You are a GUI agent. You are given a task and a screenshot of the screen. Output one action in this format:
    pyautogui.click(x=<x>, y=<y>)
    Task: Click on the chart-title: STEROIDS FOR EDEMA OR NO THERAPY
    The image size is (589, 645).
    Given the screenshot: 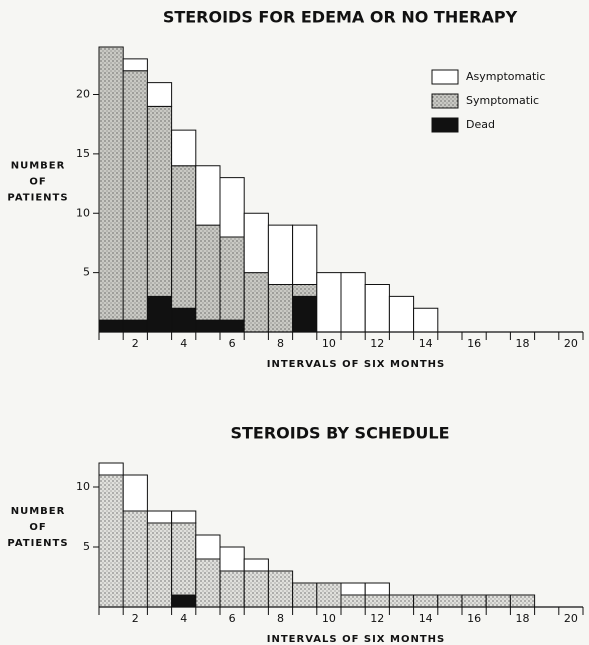 What is the action you would take?
    pyautogui.click(x=340, y=17)
    